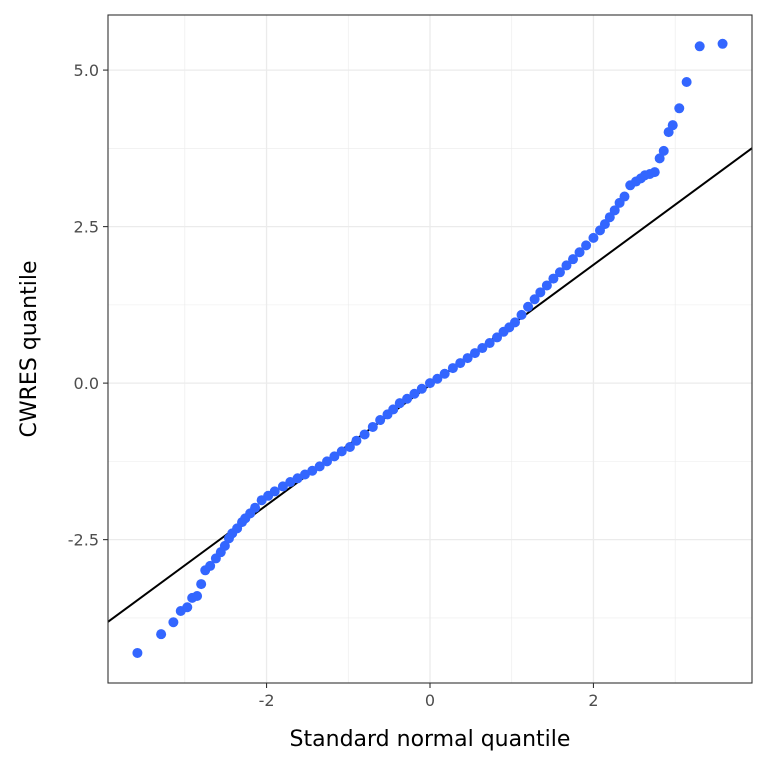 This screenshot has height=768, width=768. What do you see at coordinates (430, 739) in the screenshot?
I see `x-axis-label: Standard normal quantile` at bounding box center [430, 739].